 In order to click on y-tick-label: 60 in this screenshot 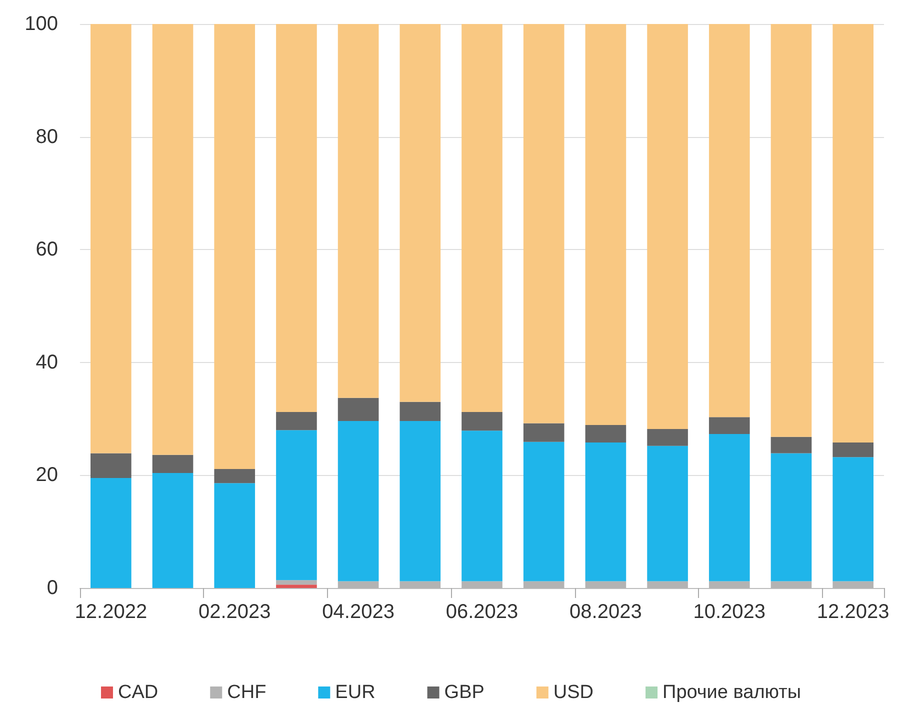, I will do `click(47, 249)`.